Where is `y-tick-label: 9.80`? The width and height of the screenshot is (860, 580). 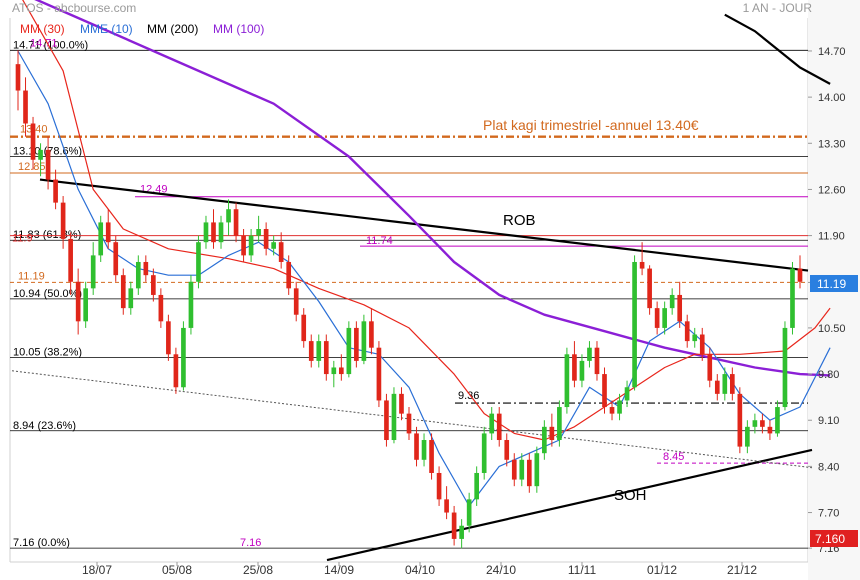 y-tick-label: 9.80 is located at coordinates (828, 375).